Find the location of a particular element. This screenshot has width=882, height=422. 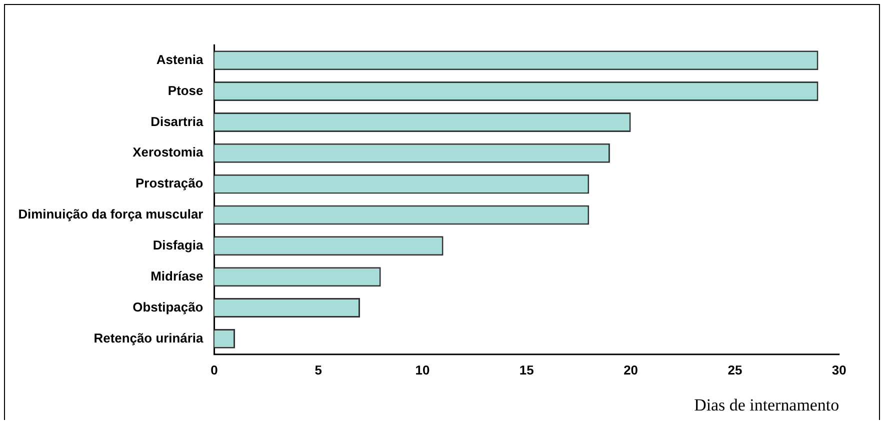

y-tick-label: Retenção urinária is located at coordinates (149, 338).